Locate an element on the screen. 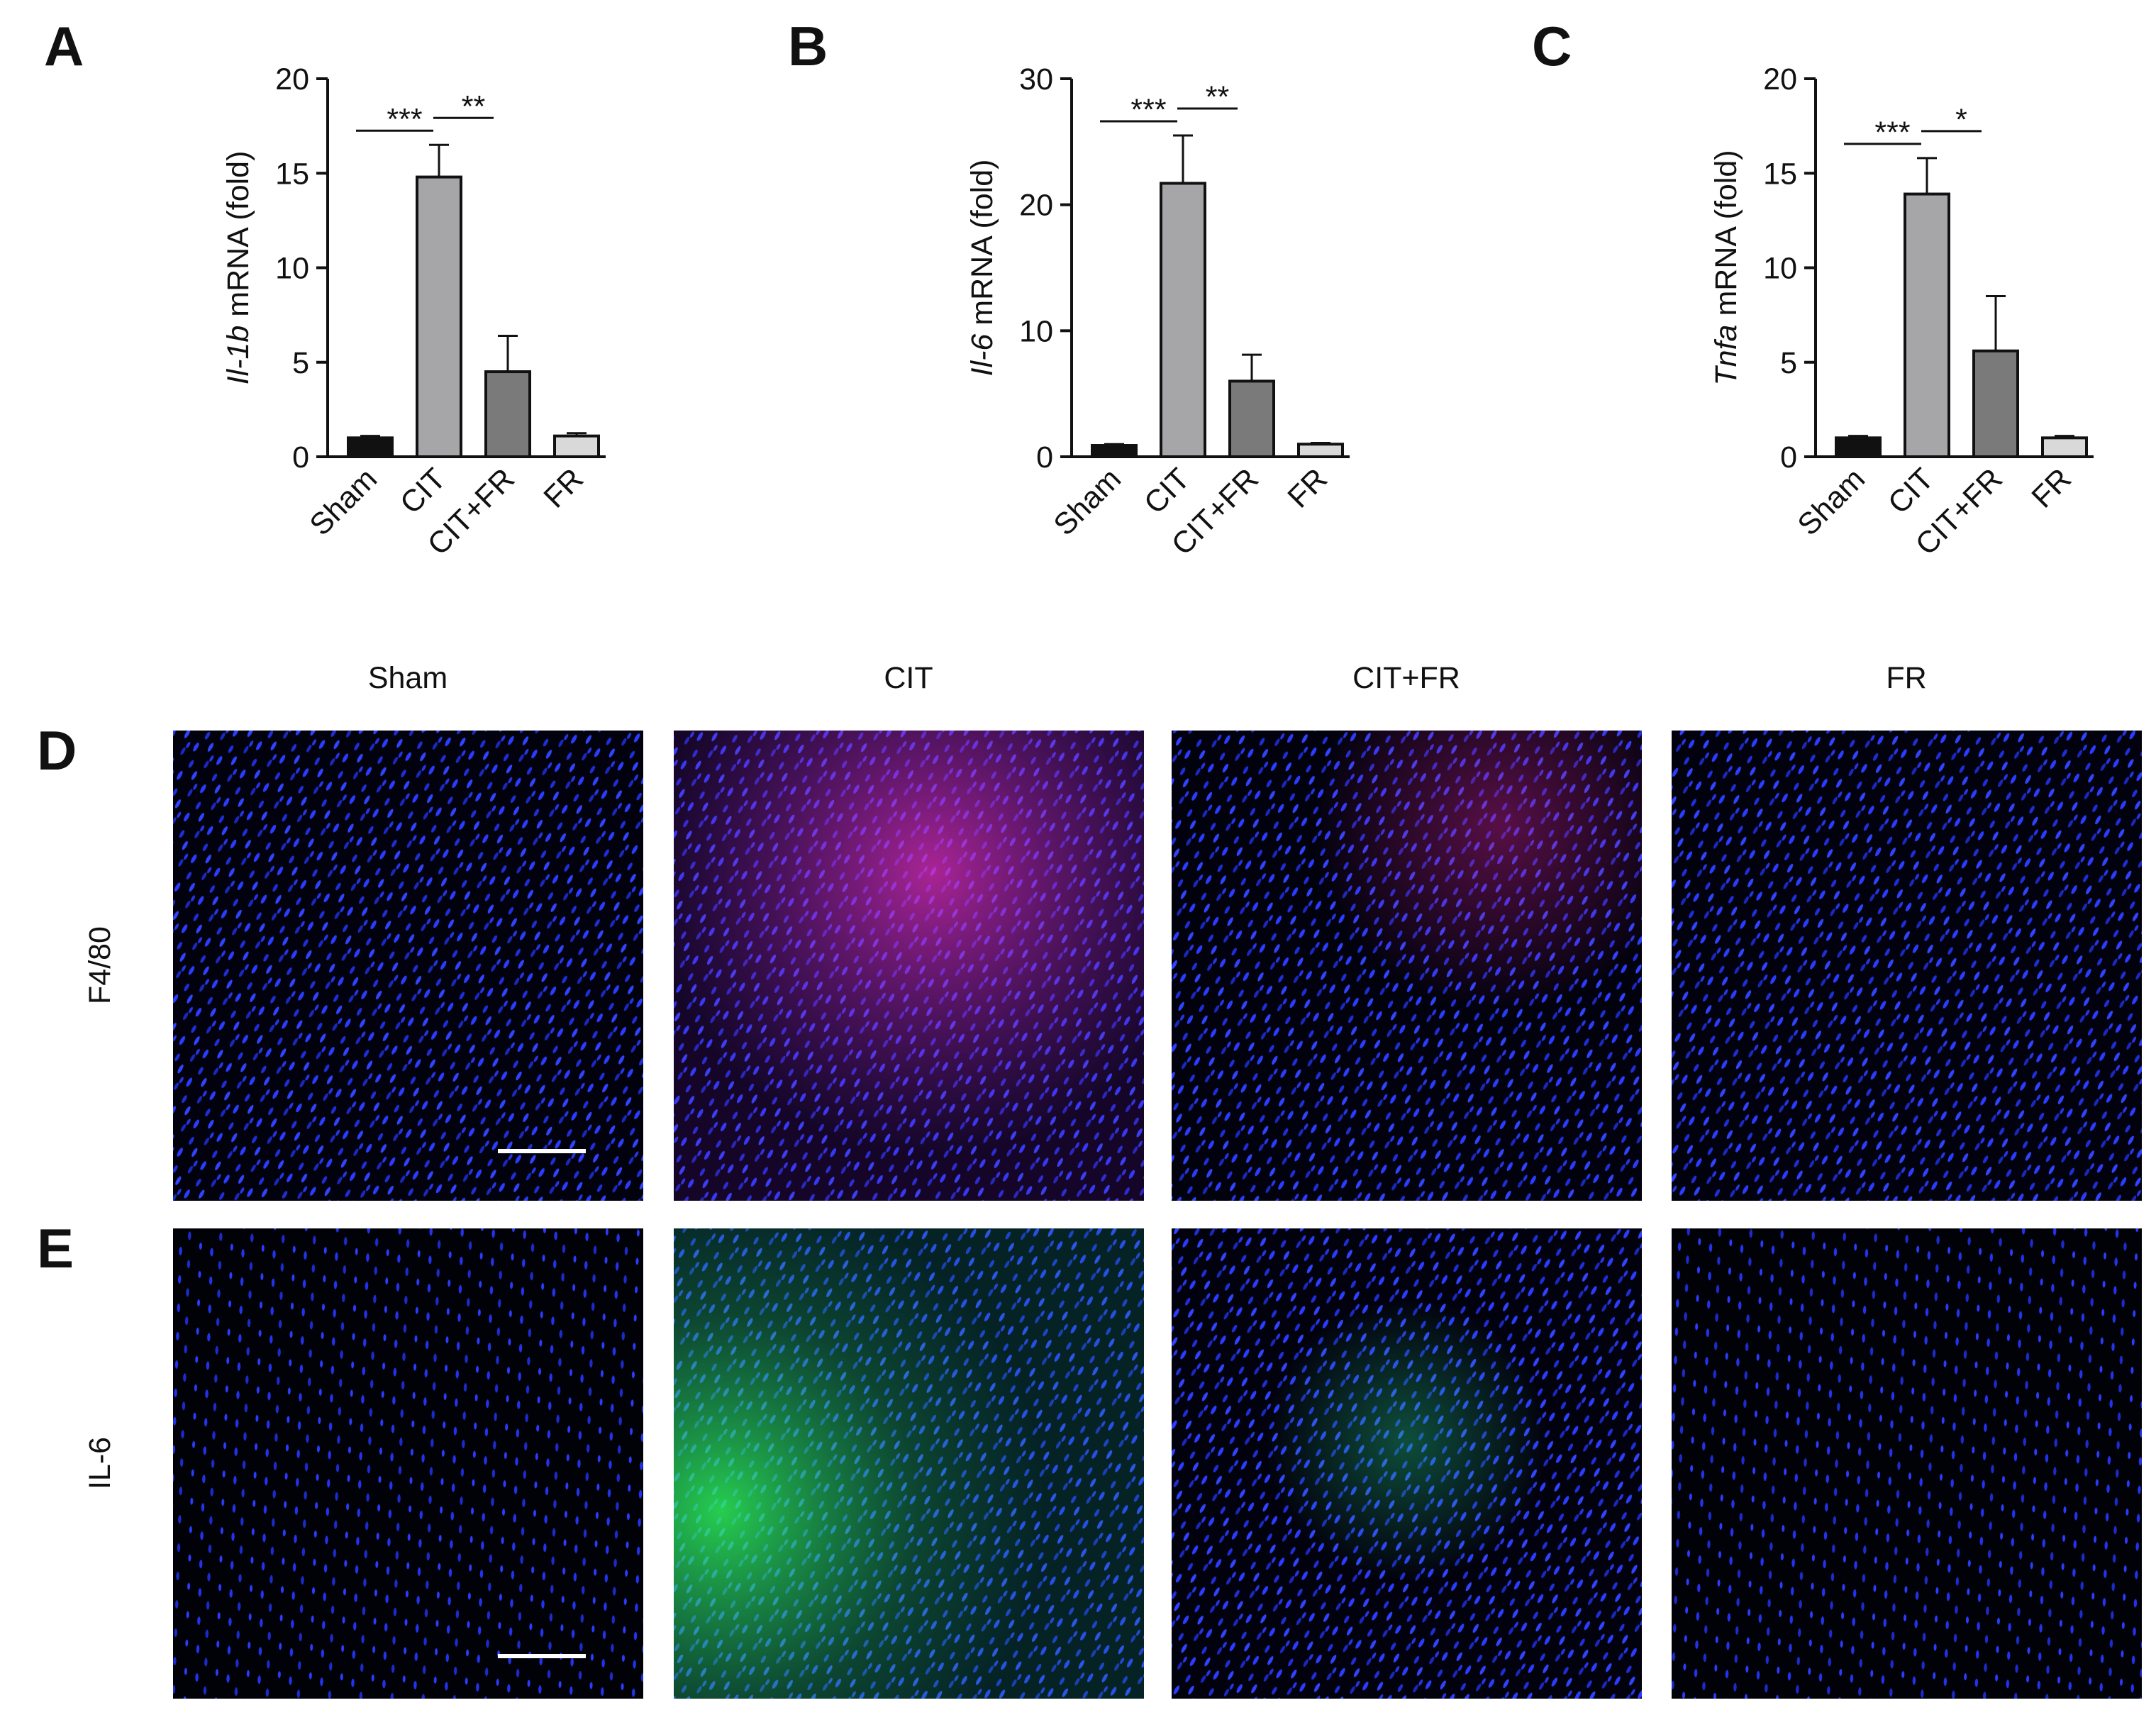  column-label: CIT+FR is located at coordinates (1406, 678).